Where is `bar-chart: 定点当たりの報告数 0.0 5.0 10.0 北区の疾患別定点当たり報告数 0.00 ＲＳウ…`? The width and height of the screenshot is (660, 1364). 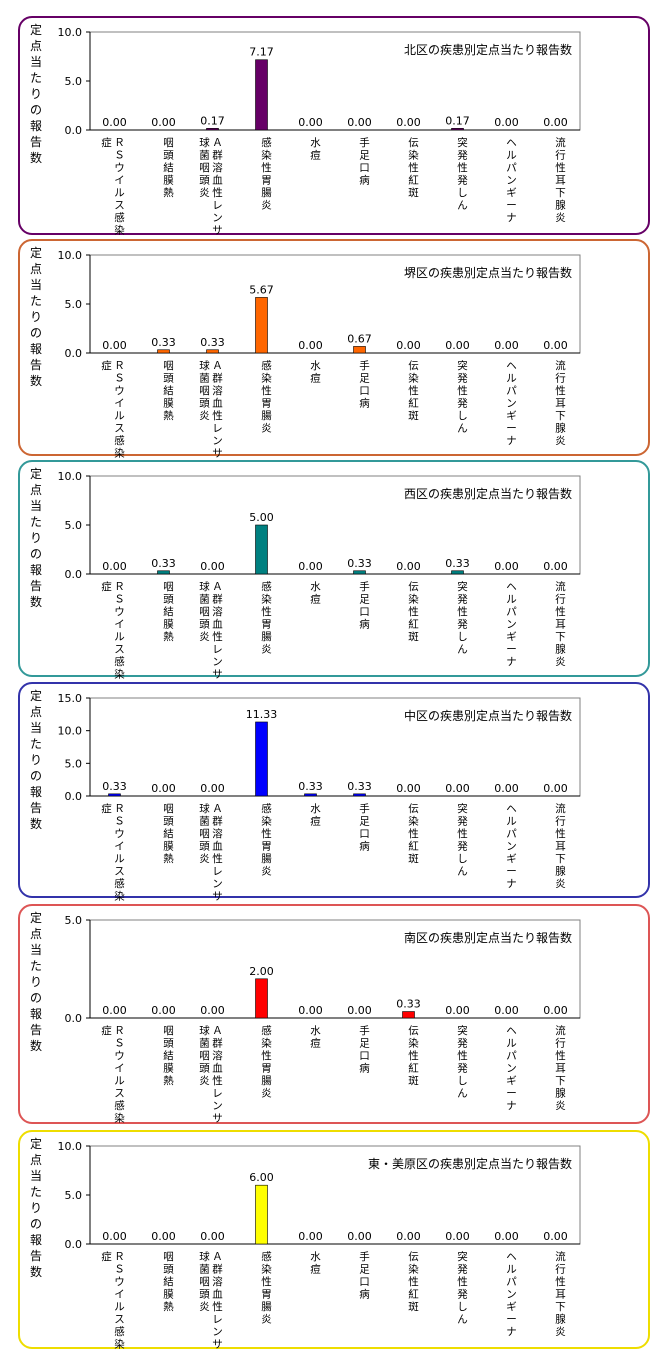
bar-chart: 定点当たりの報告数 0.0 5.0 10.0 北区の疾患別定点当たり報告数 0.00 ＲＳウ… is located at coordinates (305, 129).